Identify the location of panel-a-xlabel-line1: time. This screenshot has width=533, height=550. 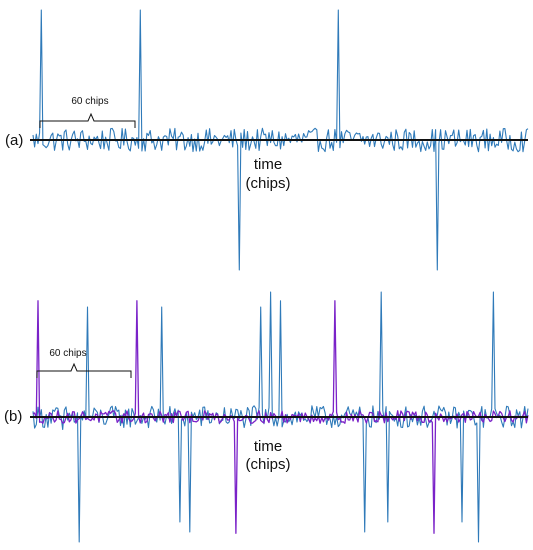
(268, 164).